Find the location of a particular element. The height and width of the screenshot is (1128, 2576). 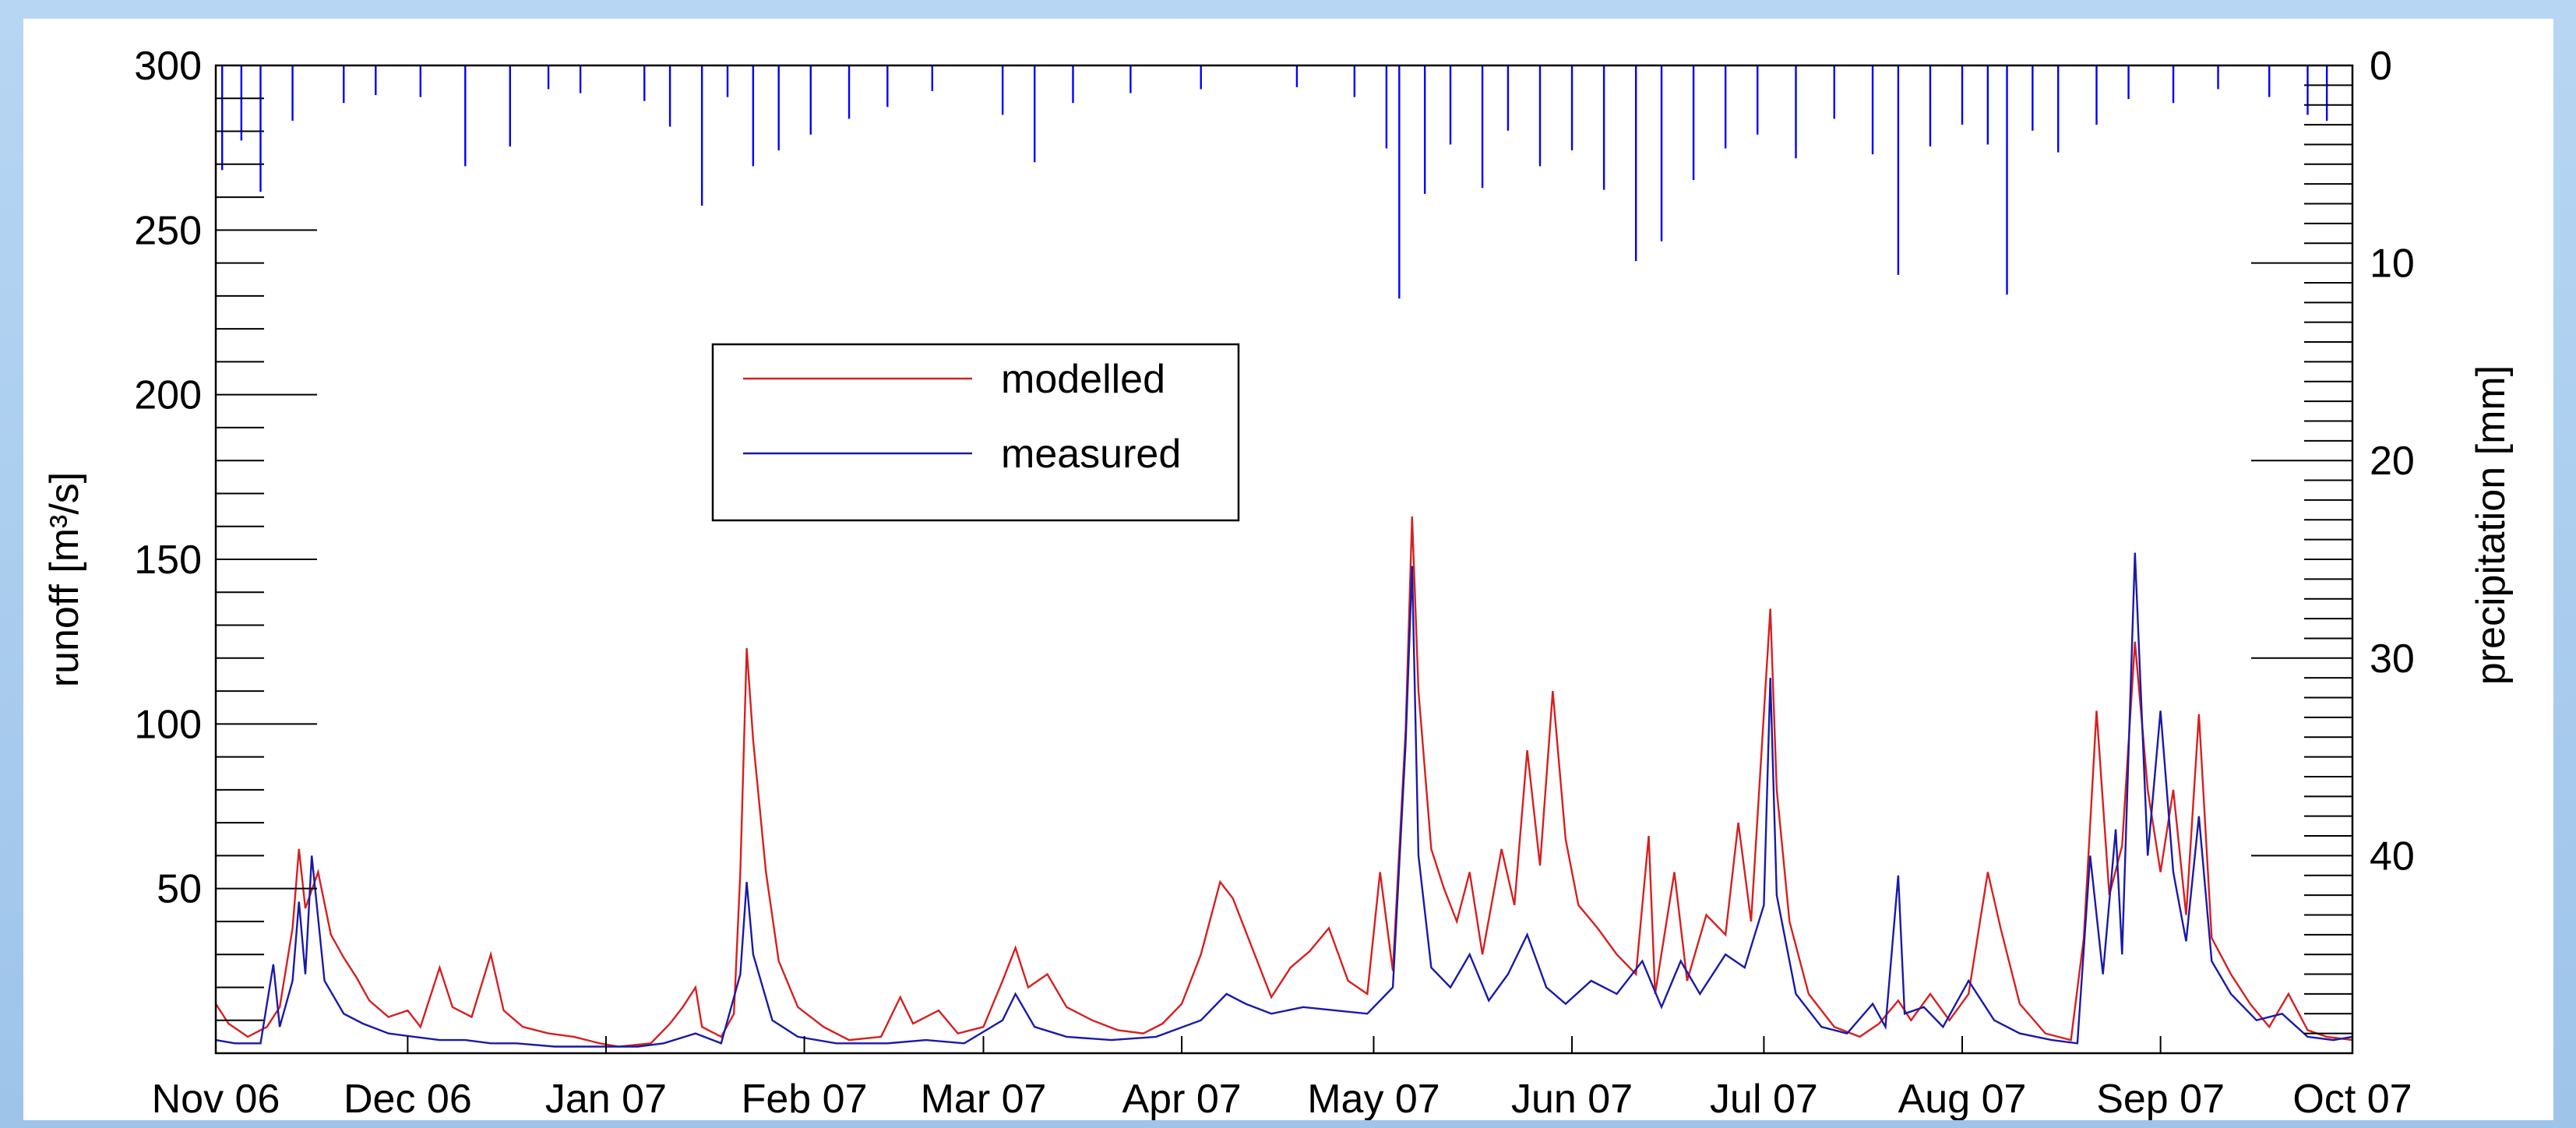

x-tick-label: Apr 07 is located at coordinates (1181, 1098).